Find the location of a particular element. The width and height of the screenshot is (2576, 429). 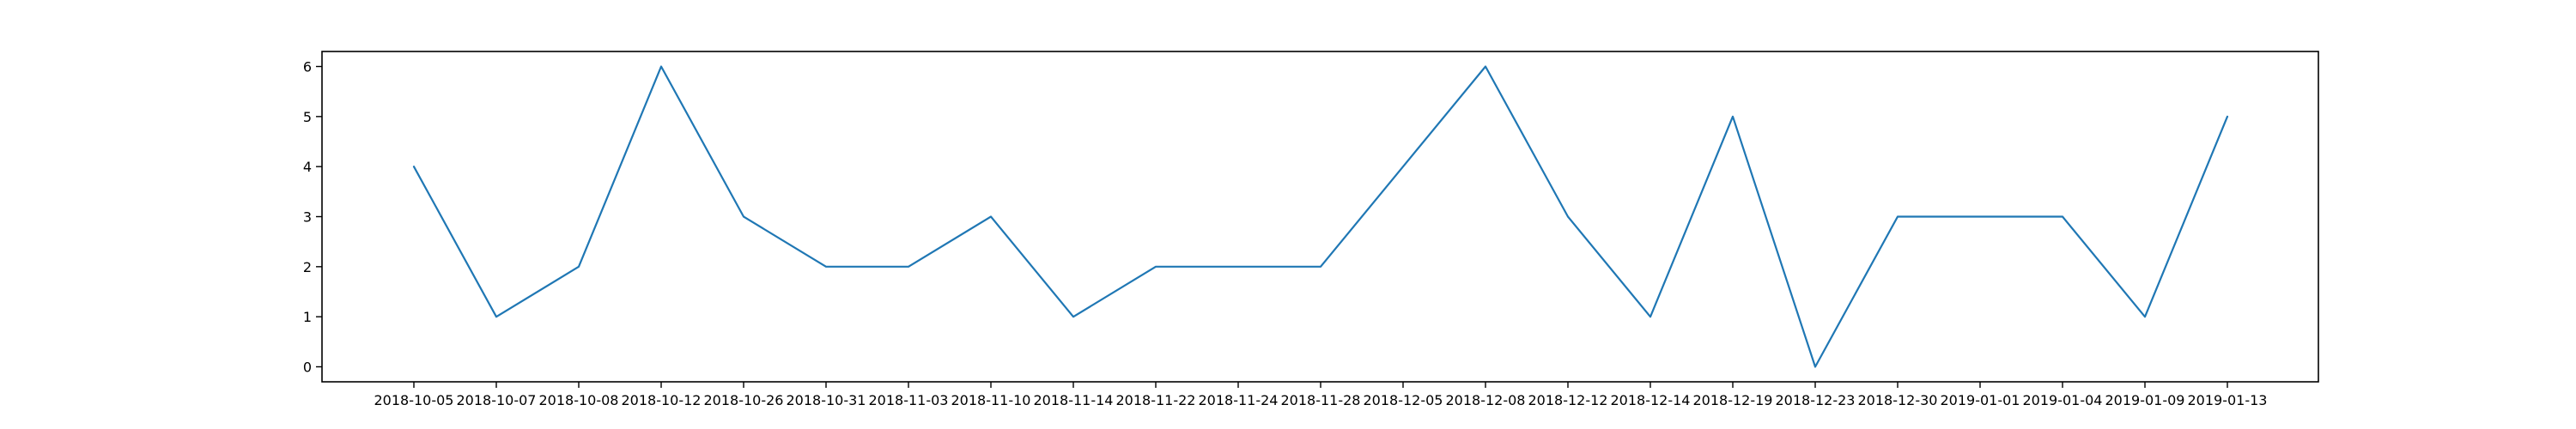

x-tick-label: 2019-01-09 is located at coordinates (2145, 400).